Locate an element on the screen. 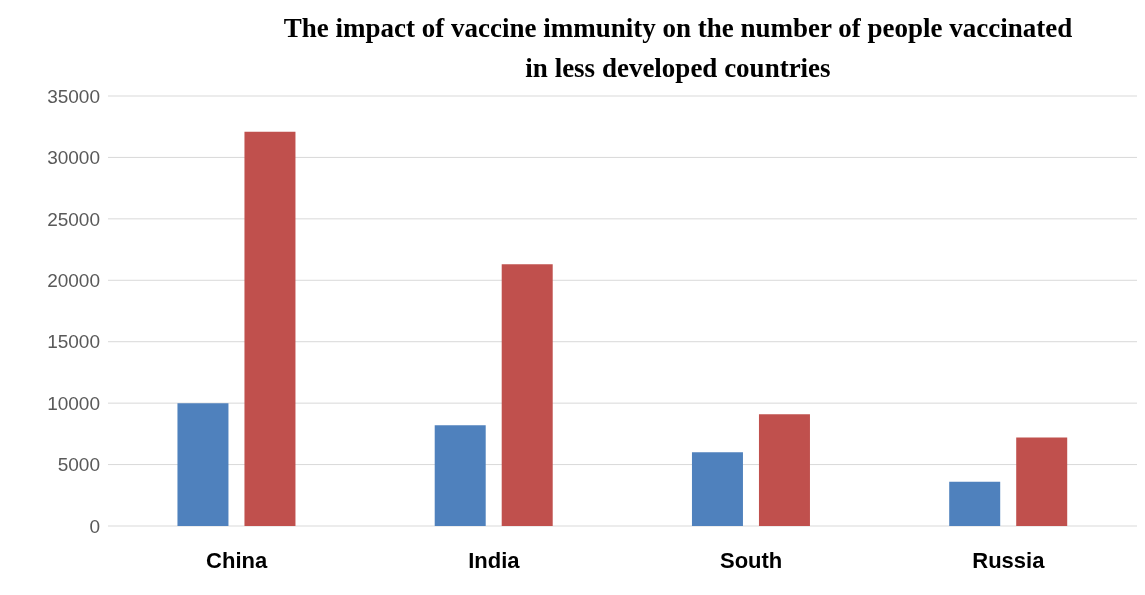 The height and width of the screenshot is (595, 1145). x-tick-label: Russia is located at coordinates (1009, 560).